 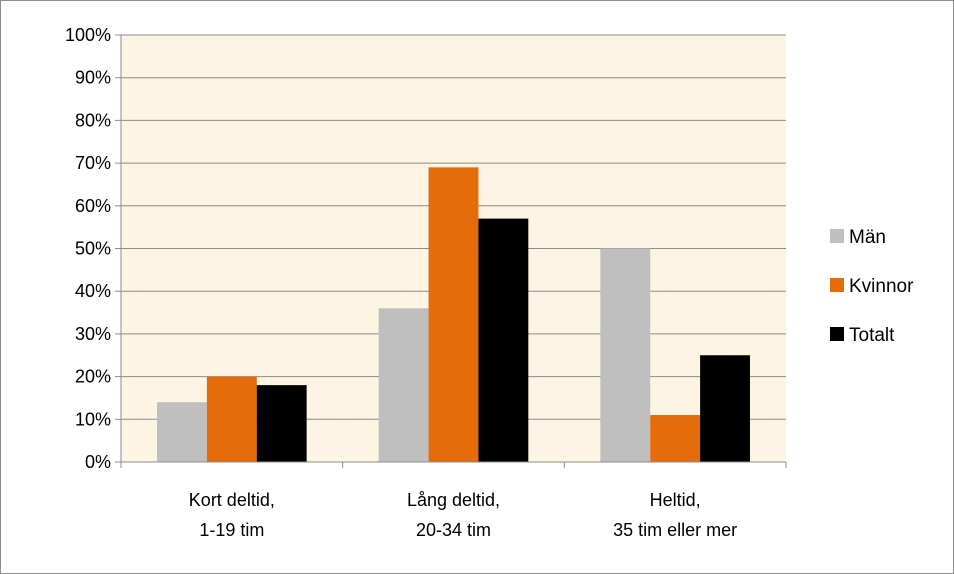 What do you see at coordinates (453, 530) in the screenshot?
I see `x-tick-label: 20-34 tim` at bounding box center [453, 530].